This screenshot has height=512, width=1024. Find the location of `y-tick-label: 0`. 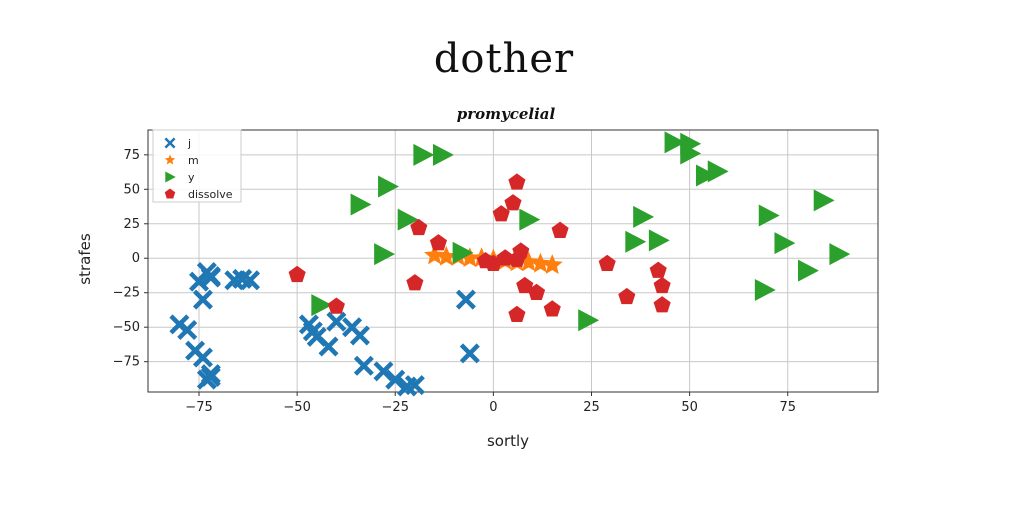

y-tick-label: 0 is located at coordinates (136, 258).